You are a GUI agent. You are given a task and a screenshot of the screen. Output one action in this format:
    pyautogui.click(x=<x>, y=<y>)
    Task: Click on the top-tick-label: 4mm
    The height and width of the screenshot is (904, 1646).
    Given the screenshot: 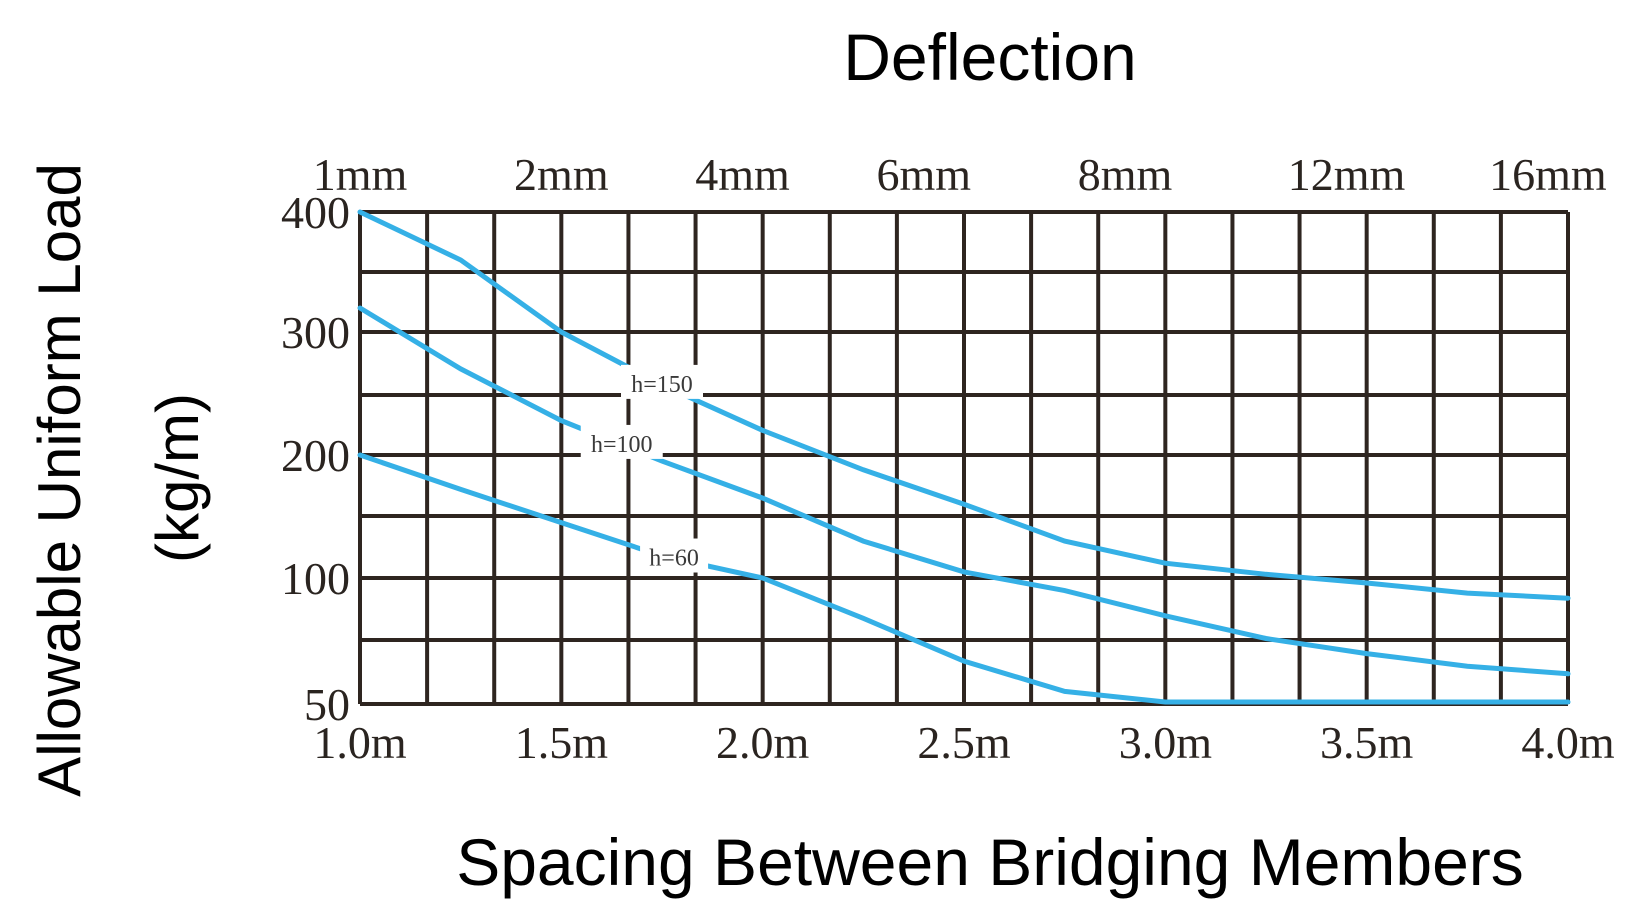 What is the action you would take?
    pyautogui.click(x=742, y=174)
    